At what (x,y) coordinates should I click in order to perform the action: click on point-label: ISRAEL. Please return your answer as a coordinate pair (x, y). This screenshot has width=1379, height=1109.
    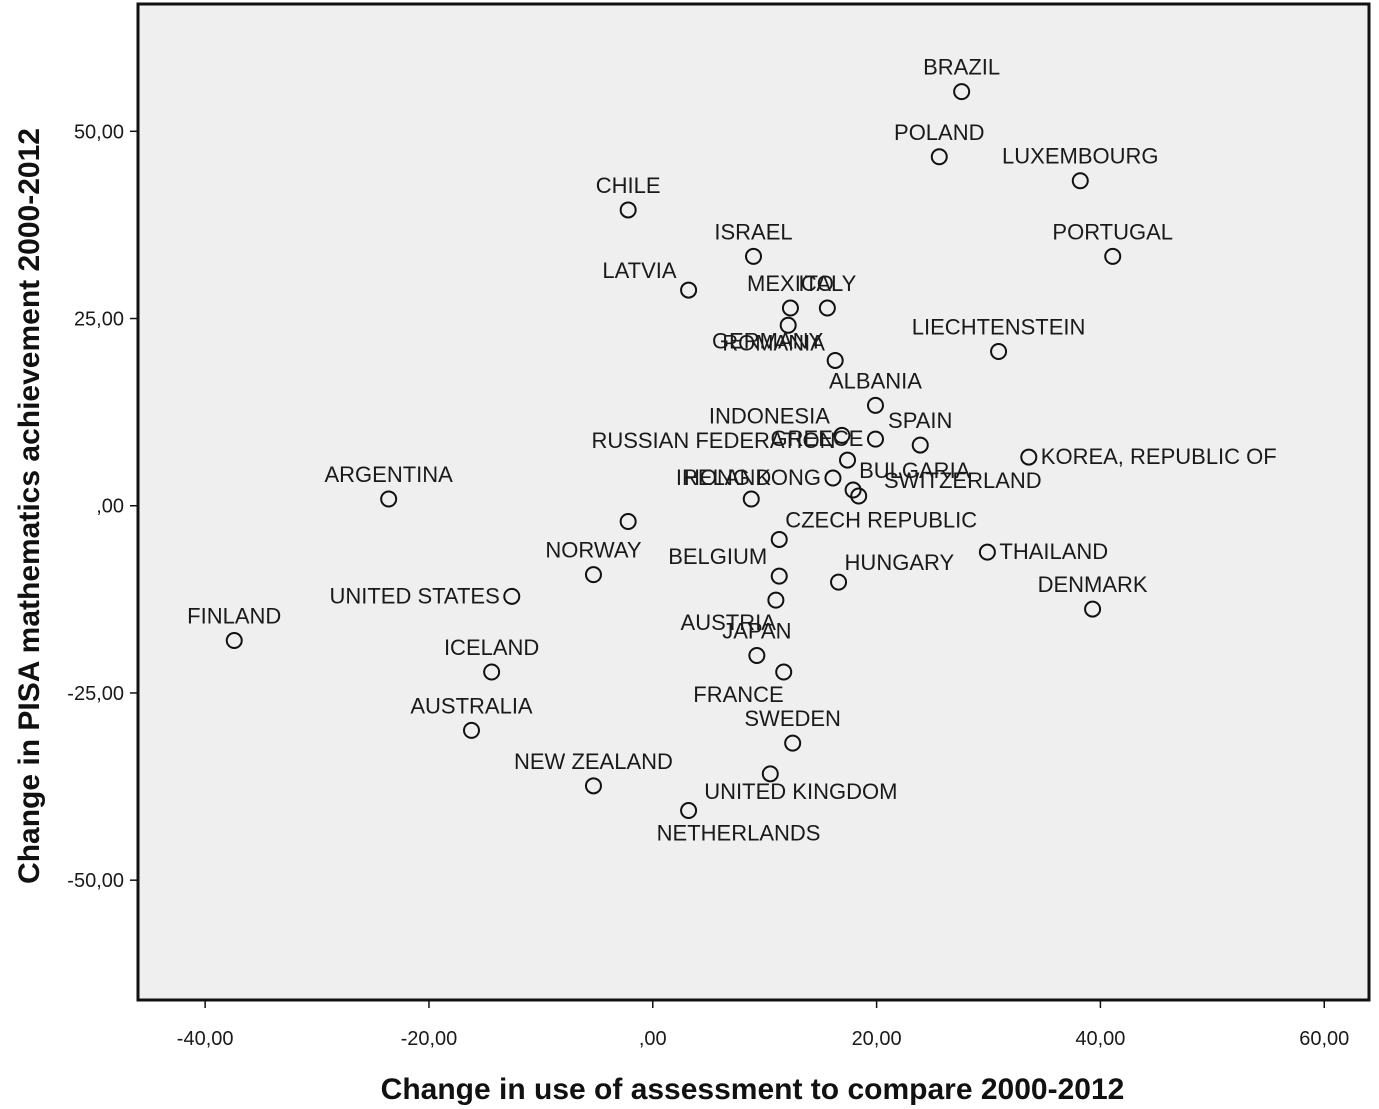
    Looking at the image, I should click on (753, 231).